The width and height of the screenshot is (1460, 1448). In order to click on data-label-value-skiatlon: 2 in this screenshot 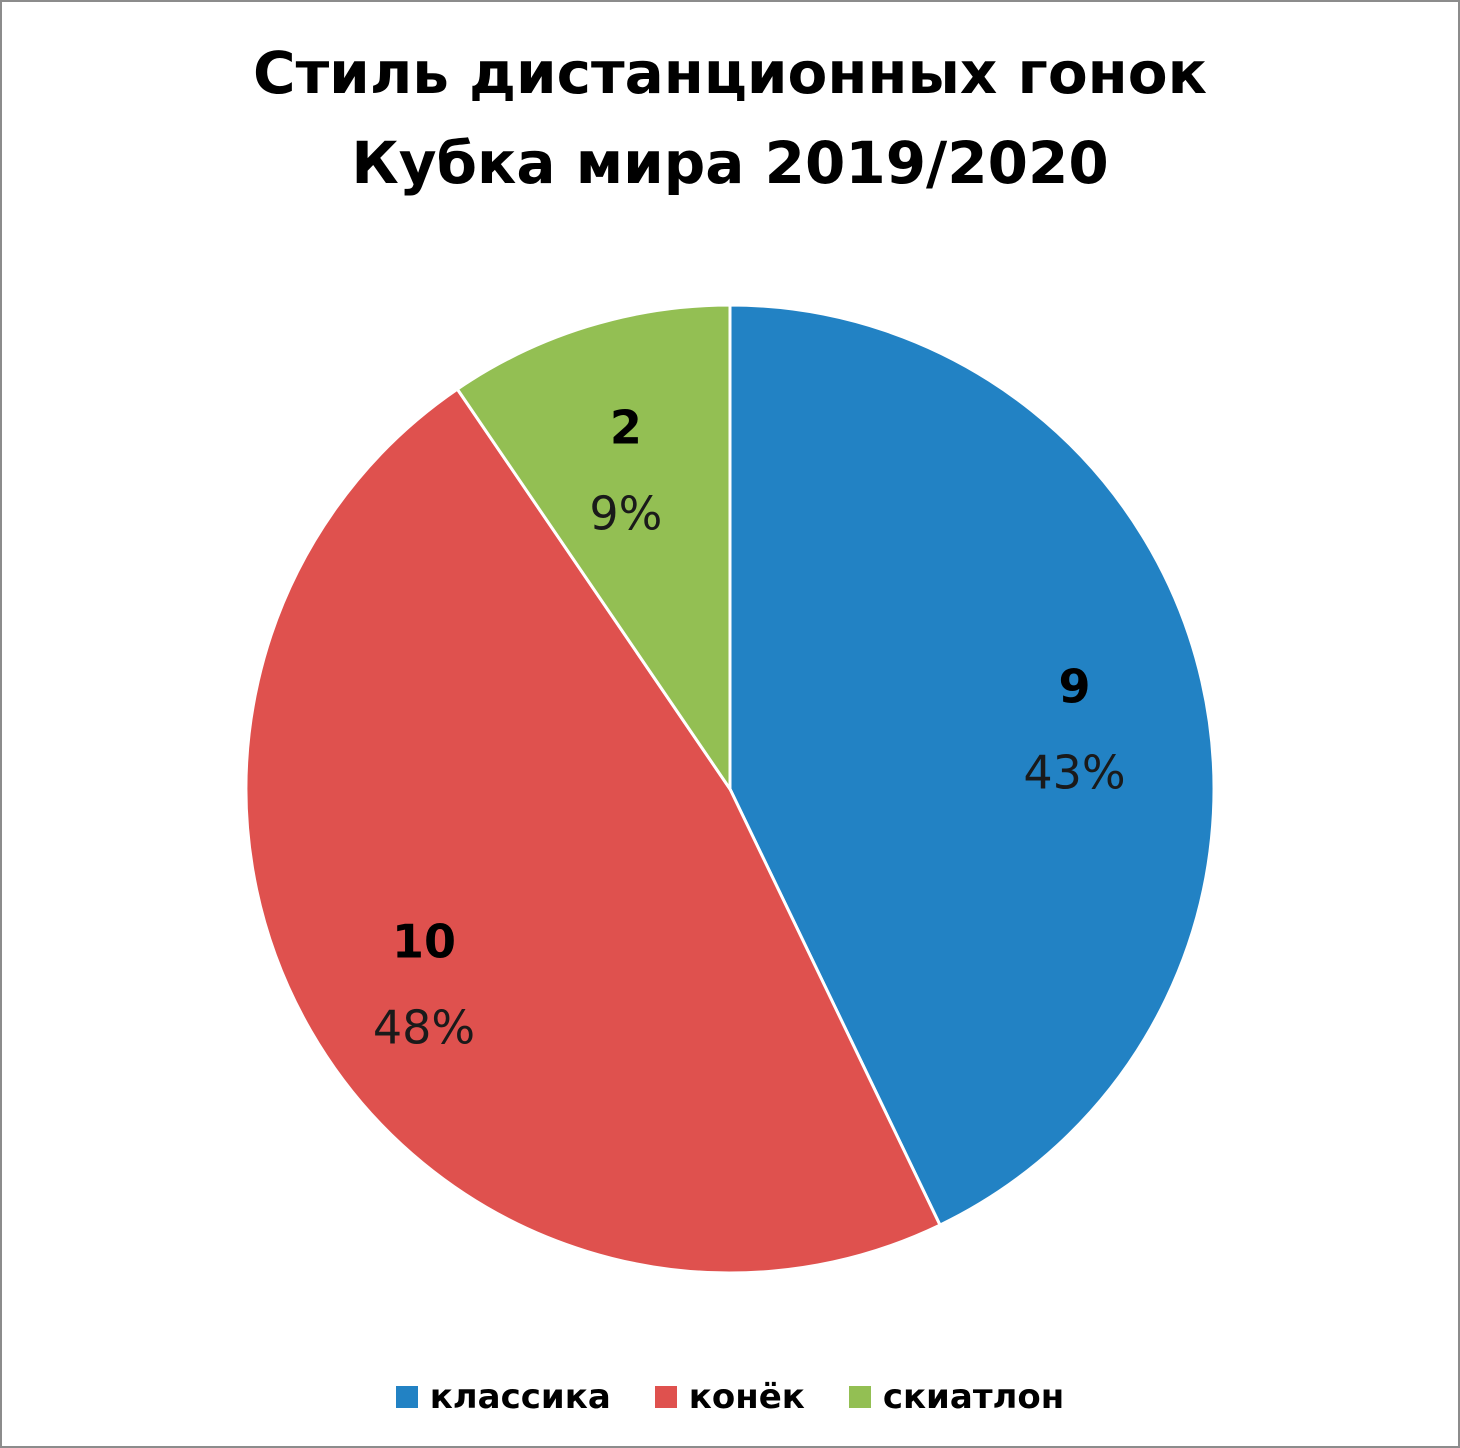, I will do `click(626, 427)`.